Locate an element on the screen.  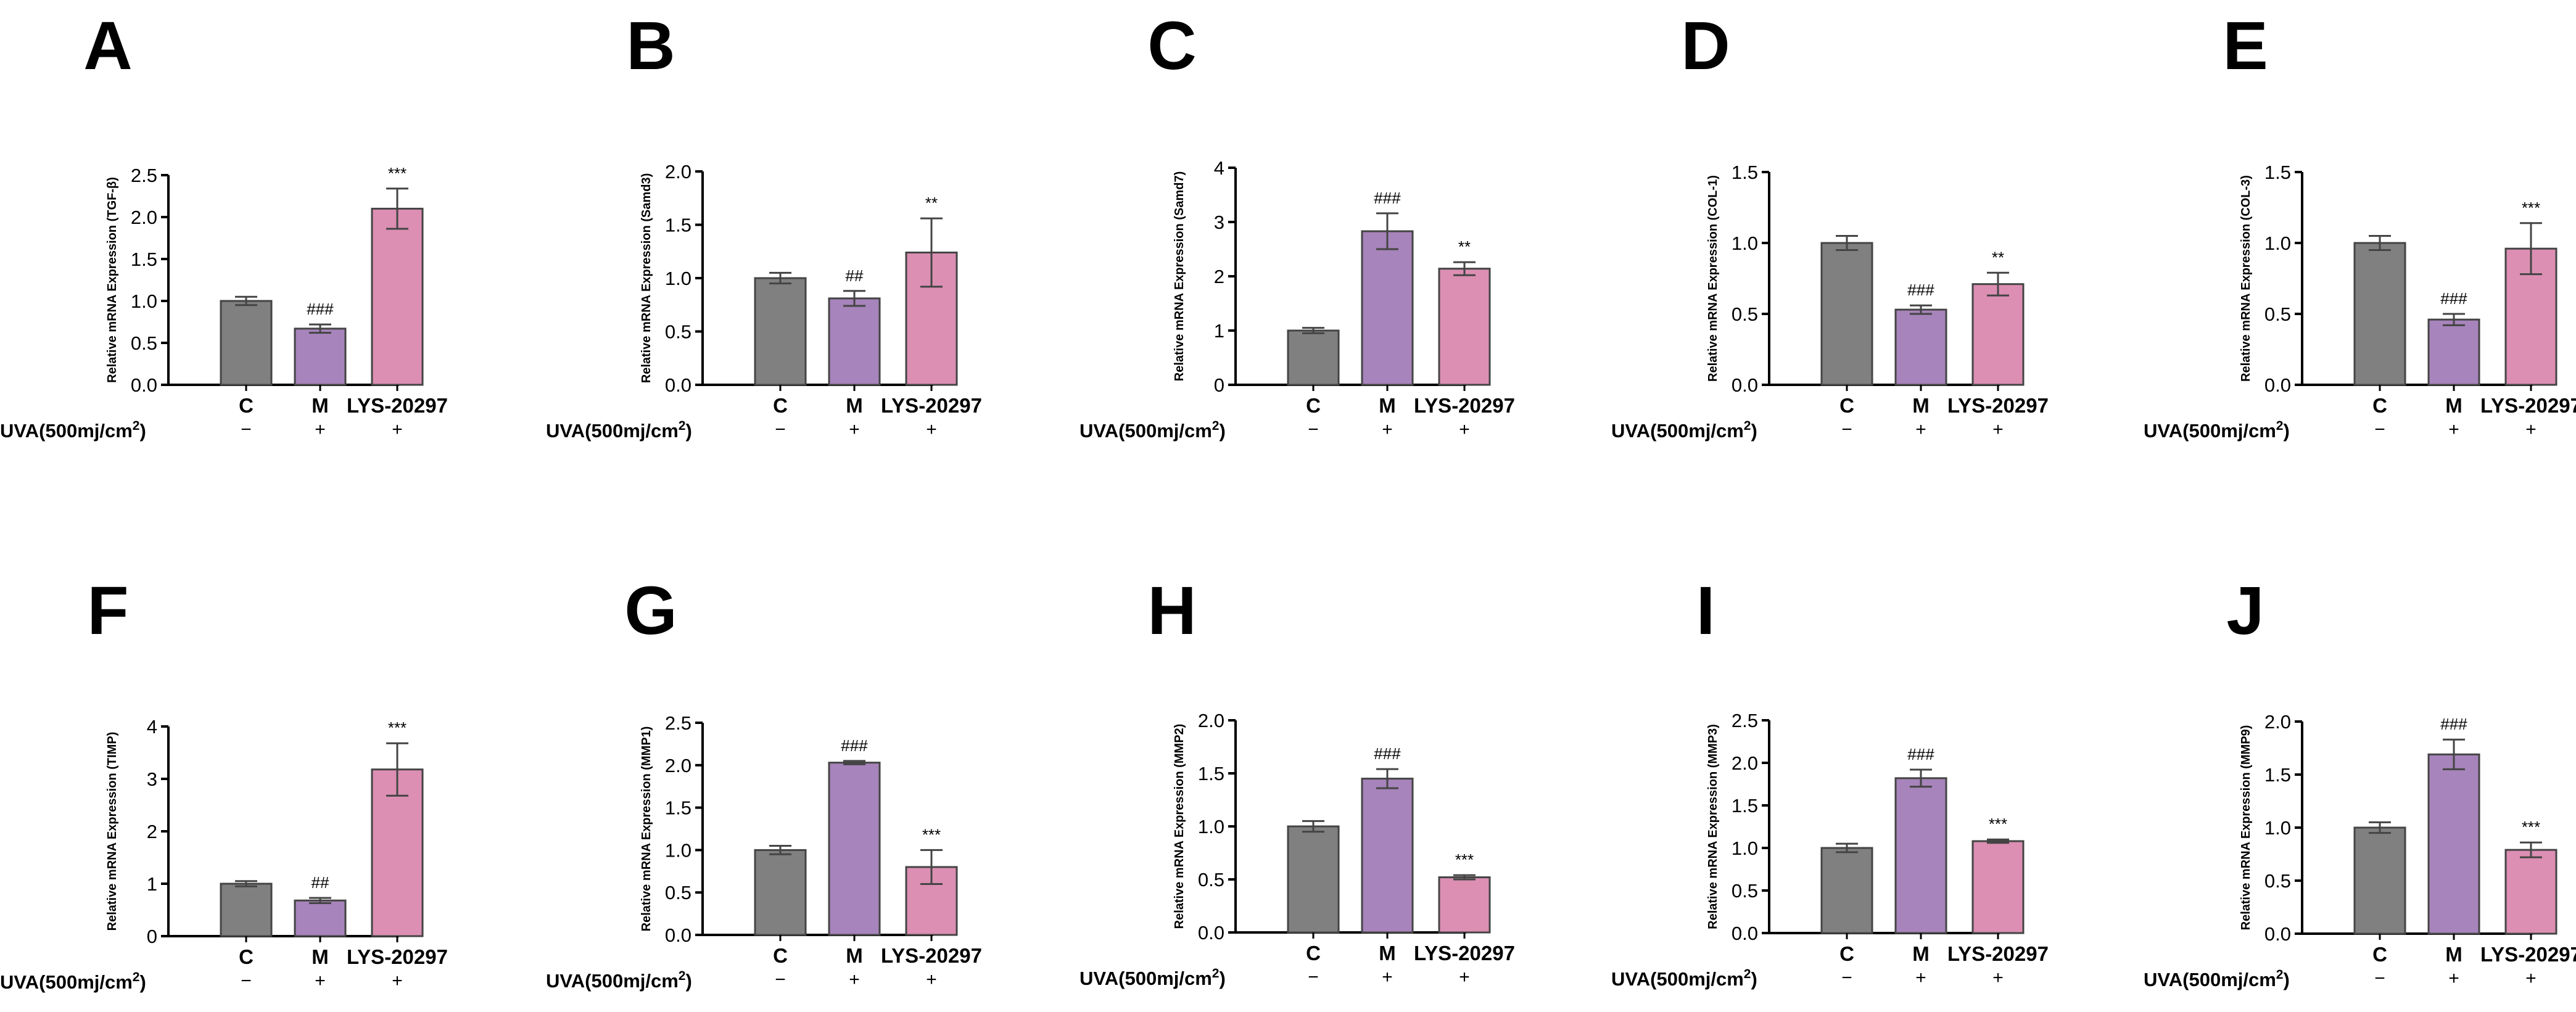
y-tick-label: 2.5 is located at coordinates (1745, 720).